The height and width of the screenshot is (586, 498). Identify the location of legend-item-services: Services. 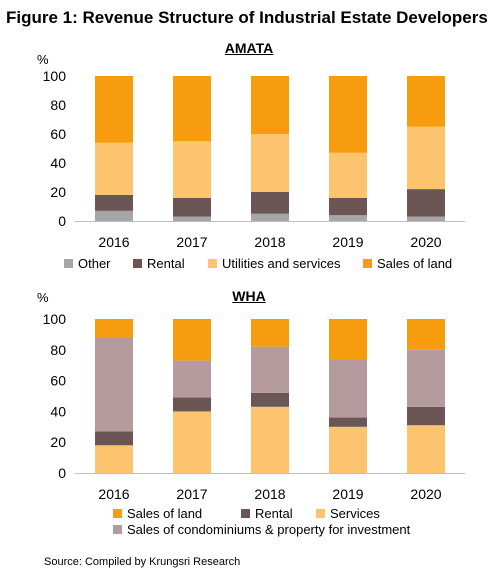
(348, 513).